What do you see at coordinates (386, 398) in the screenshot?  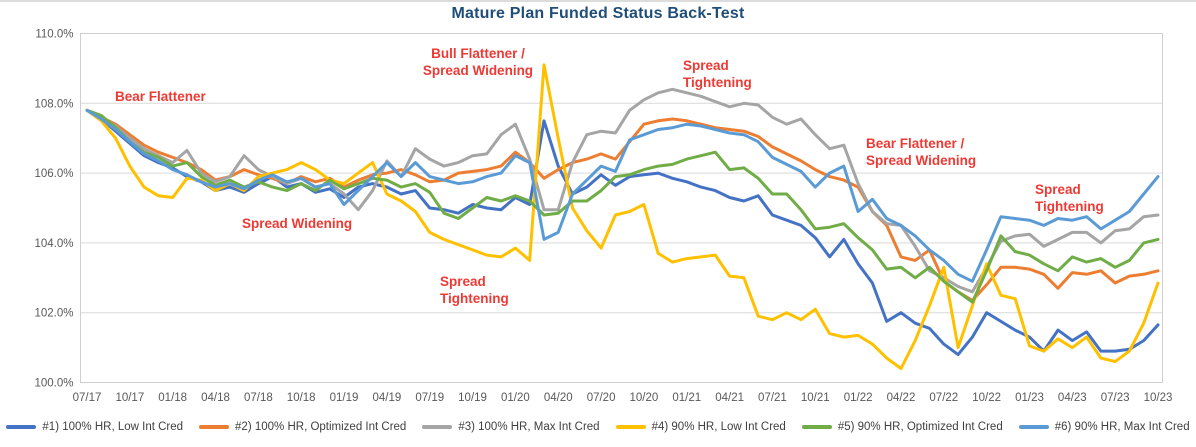 I see `x-axis-tick-label: 04/19` at bounding box center [386, 398].